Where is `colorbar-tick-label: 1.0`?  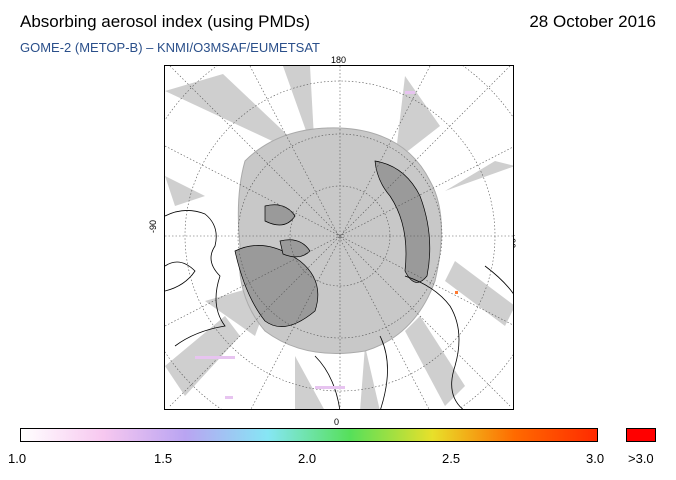 colorbar-tick-label: 1.0 is located at coordinates (17, 458).